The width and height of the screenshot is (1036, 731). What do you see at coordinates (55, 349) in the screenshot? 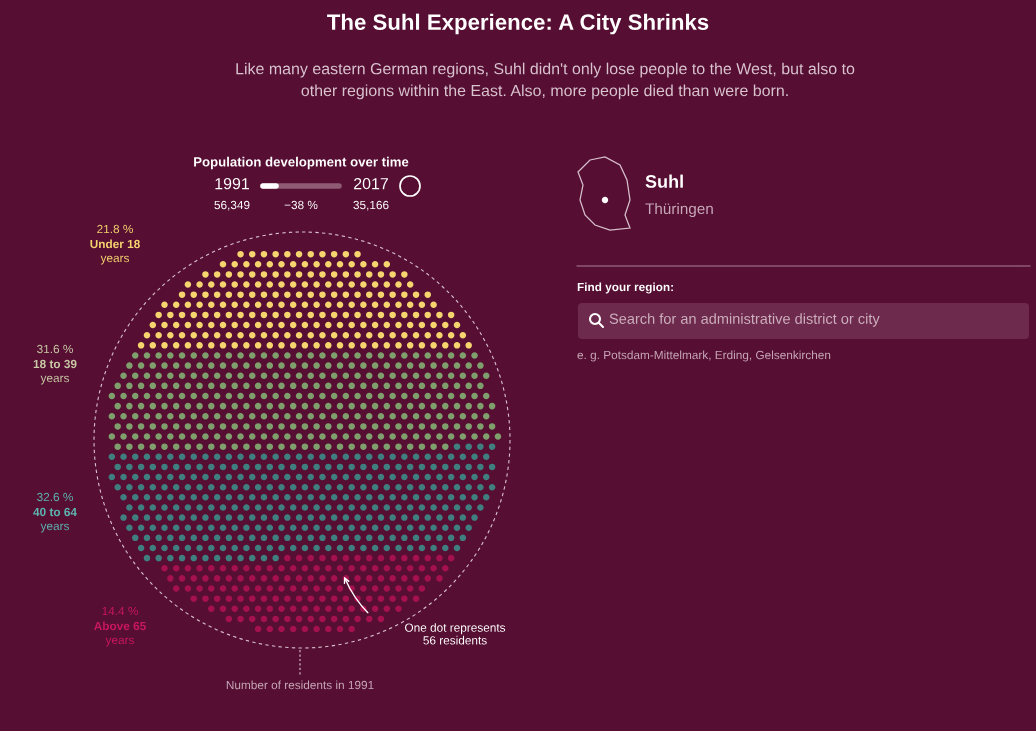
I see `data-label: 31.6 %` at bounding box center [55, 349].